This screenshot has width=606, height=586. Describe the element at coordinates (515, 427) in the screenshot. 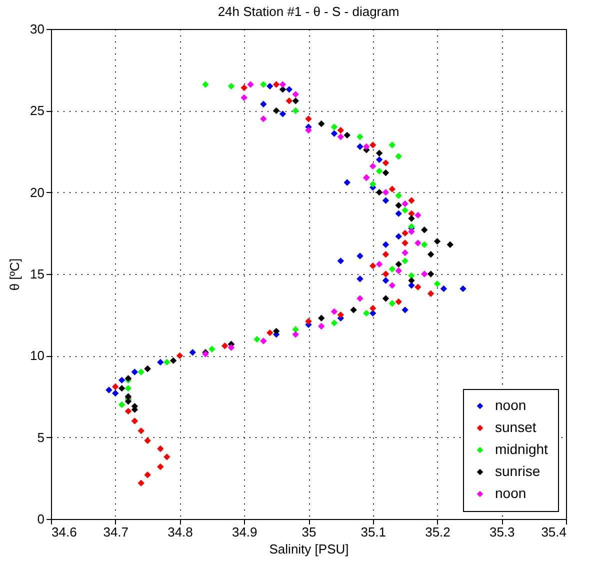

I see `legend-label: sunset` at that location.